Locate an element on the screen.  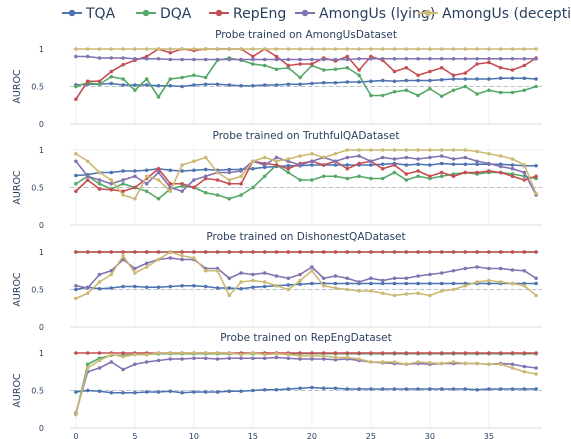
y-axis-label: AUROC is located at coordinates (17, 187).